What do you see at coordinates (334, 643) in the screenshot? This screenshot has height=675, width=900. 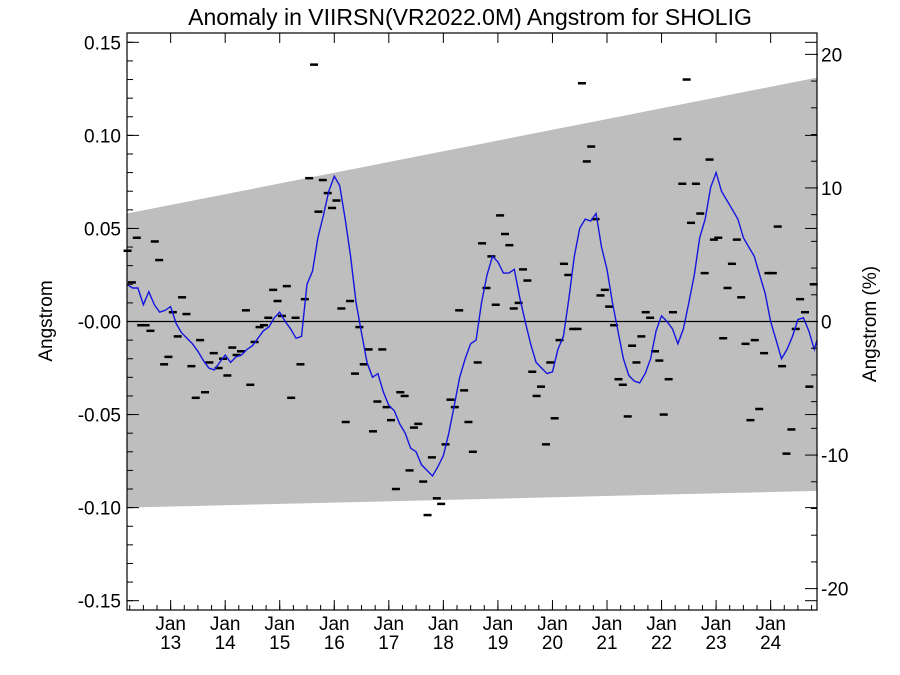 I see `x-tick-year-label: 16` at bounding box center [334, 643].